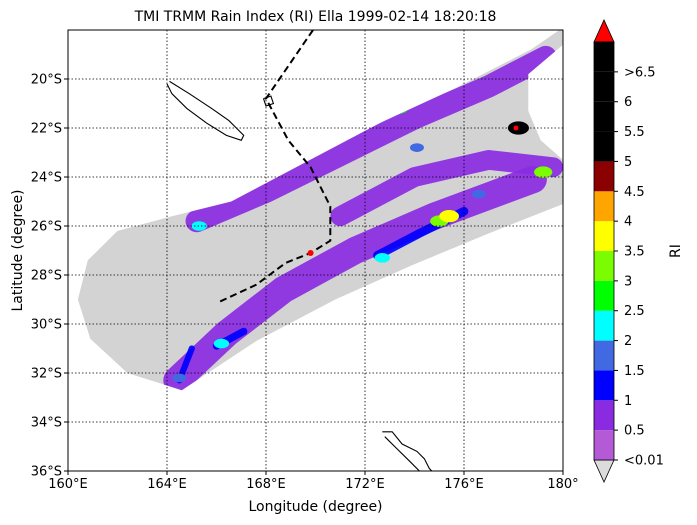 This screenshot has width=697, height=525. Describe the element at coordinates (46, 227) in the screenshot. I see `y-tick-label: 26°S` at that location.